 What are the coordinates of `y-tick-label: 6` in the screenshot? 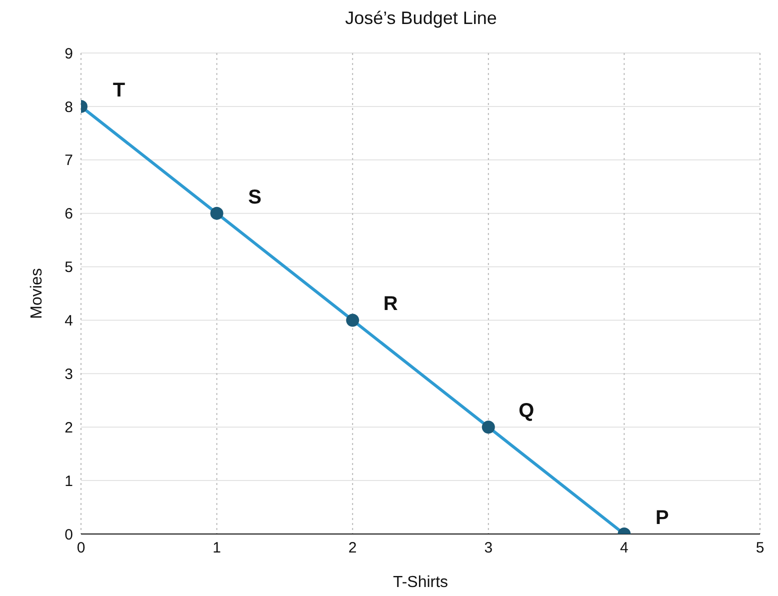 It's located at (68, 214).